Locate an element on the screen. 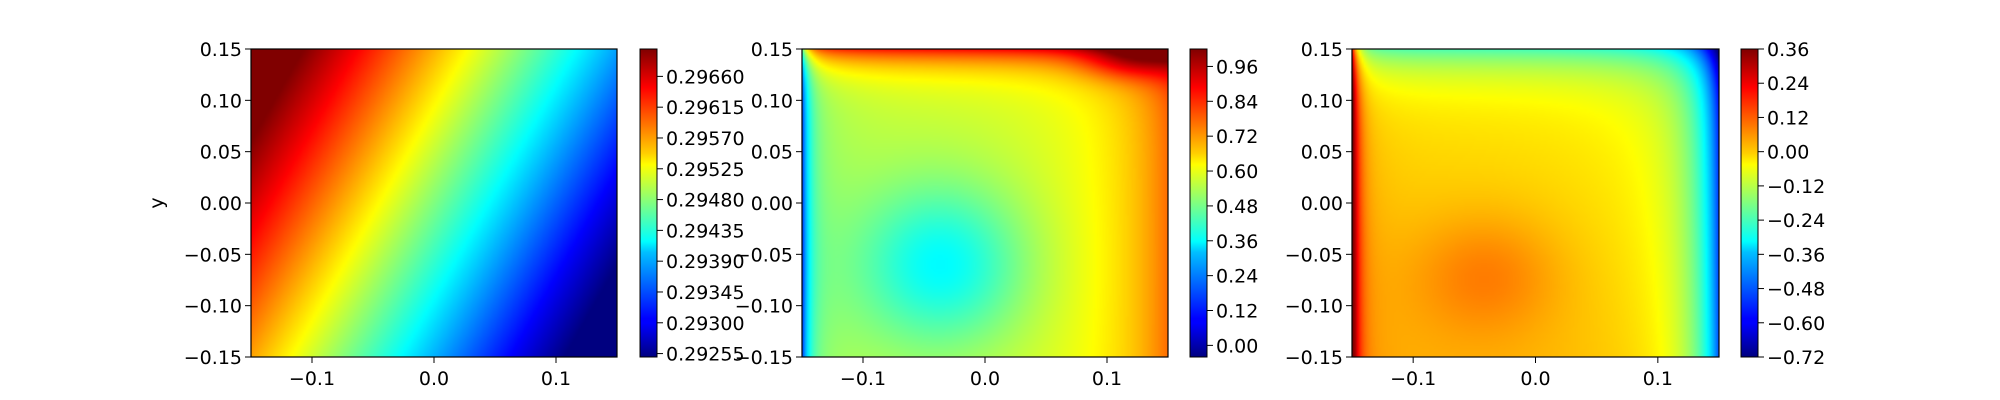 This screenshot has width=2000, height=400. panel-1-heatmap-image is located at coordinates (434, 203).